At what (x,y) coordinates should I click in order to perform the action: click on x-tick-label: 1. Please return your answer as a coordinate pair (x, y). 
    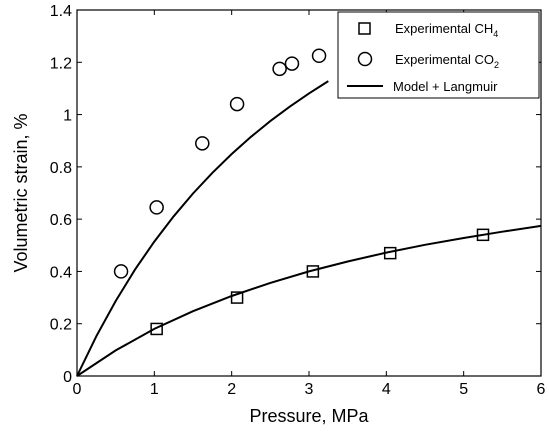
    Looking at the image, I should click on (154, 389).